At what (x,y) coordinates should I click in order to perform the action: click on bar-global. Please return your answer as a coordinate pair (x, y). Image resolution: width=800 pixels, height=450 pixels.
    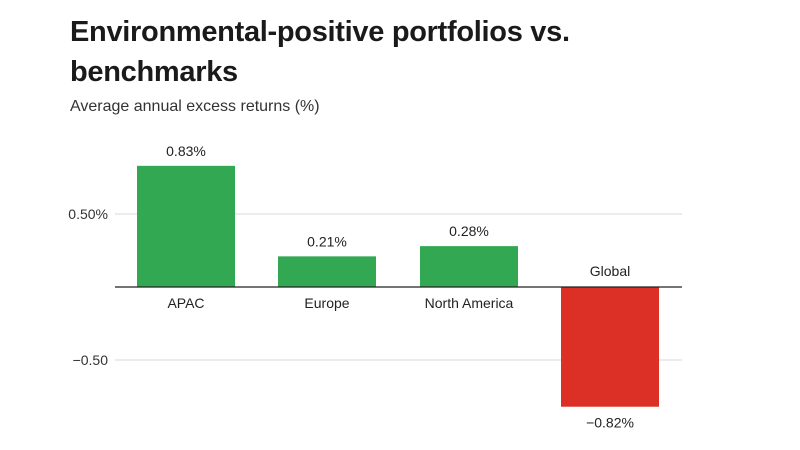
    Looking at the image, I should click on (610, 347).